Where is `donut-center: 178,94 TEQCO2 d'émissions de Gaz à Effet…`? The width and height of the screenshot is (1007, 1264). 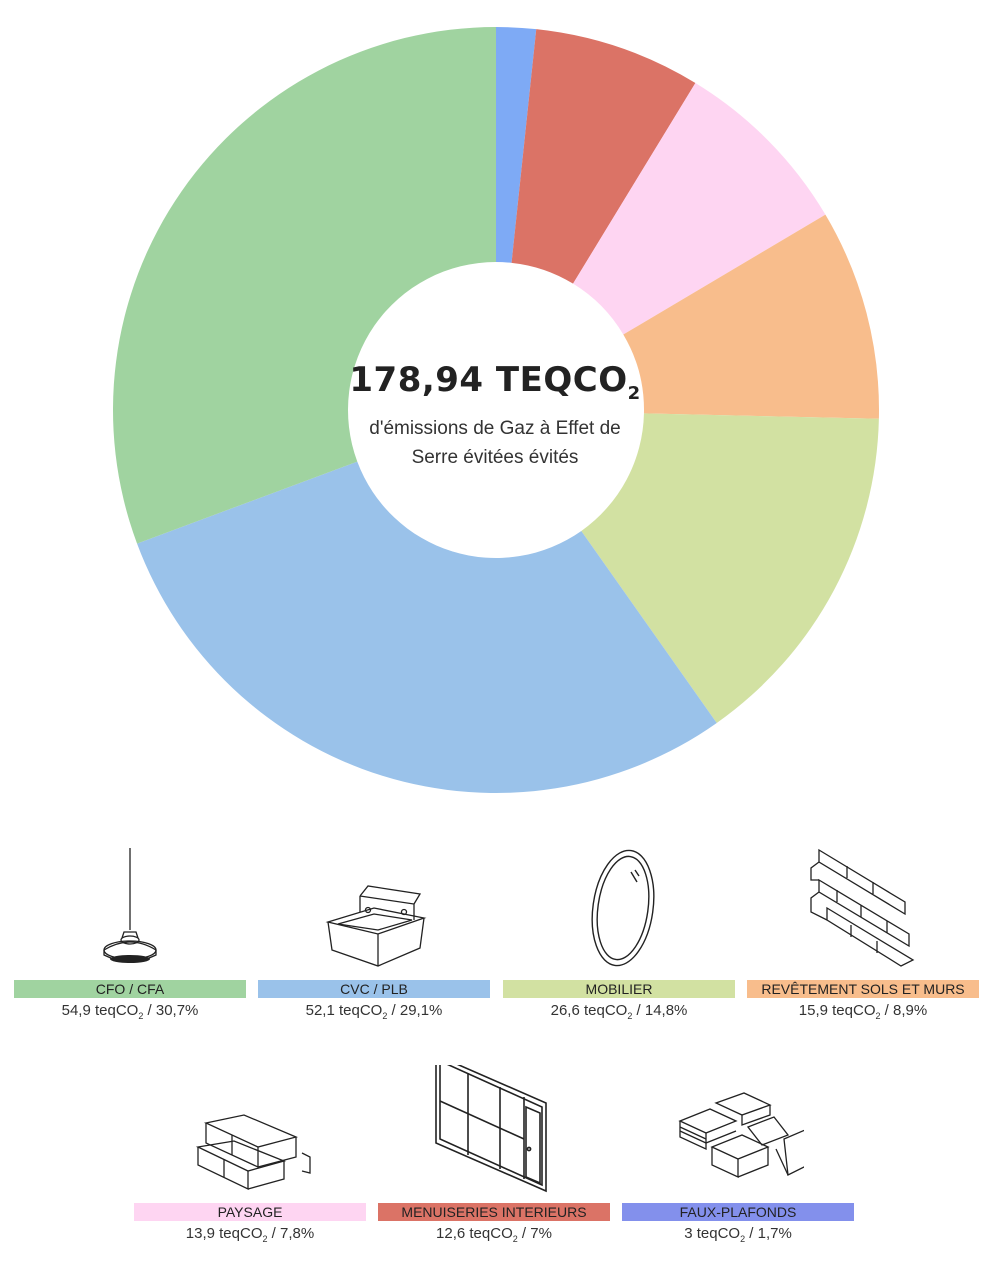
donut-center: 178,94 TEQCO2 d'émissions de Gaz à Effet… is located at coordinates (495, 416).